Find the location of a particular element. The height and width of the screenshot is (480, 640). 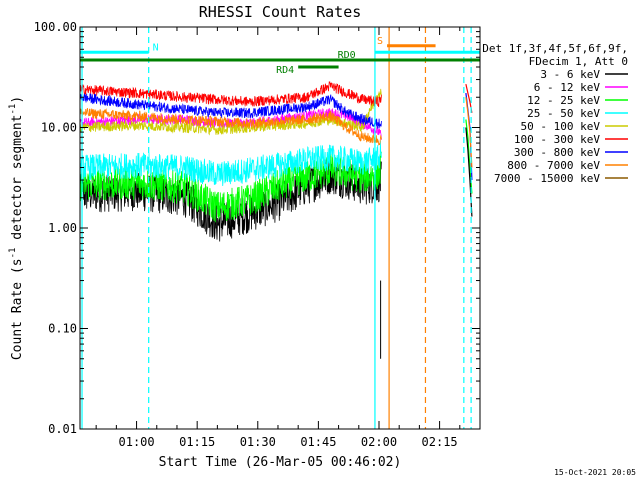

legend-entry-label: 50 - 100 keV is located at coordinates (561, 126).